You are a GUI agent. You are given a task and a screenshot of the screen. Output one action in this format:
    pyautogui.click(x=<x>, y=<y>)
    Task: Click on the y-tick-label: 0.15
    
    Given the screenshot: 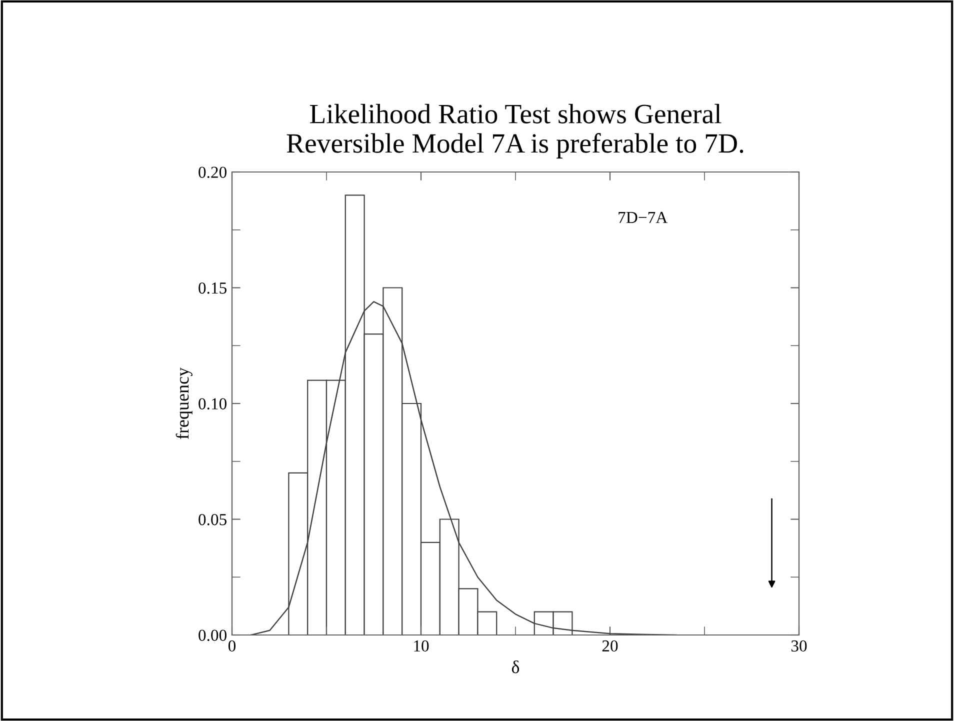 What is the action you would take?
    pyautogui.click(x=212, y=288)
    